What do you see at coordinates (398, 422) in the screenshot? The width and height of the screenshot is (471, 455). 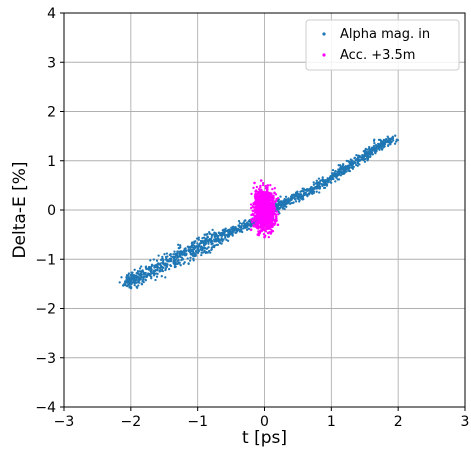 I see `x-tick-label: 2` at bounding box center [398, 422].